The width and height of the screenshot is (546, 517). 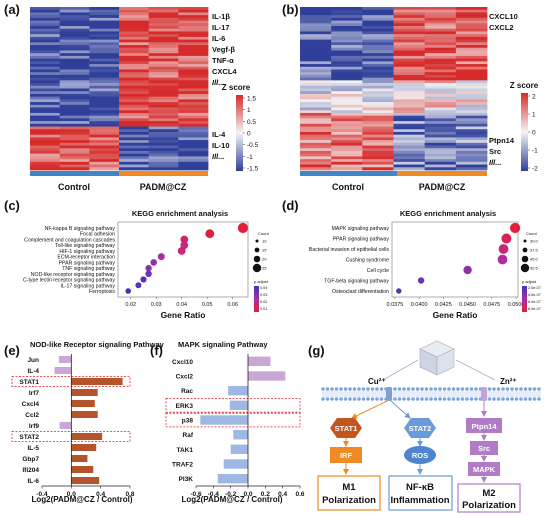 I want to click on node-label: Ptpn14, so click(x=484, y=426).